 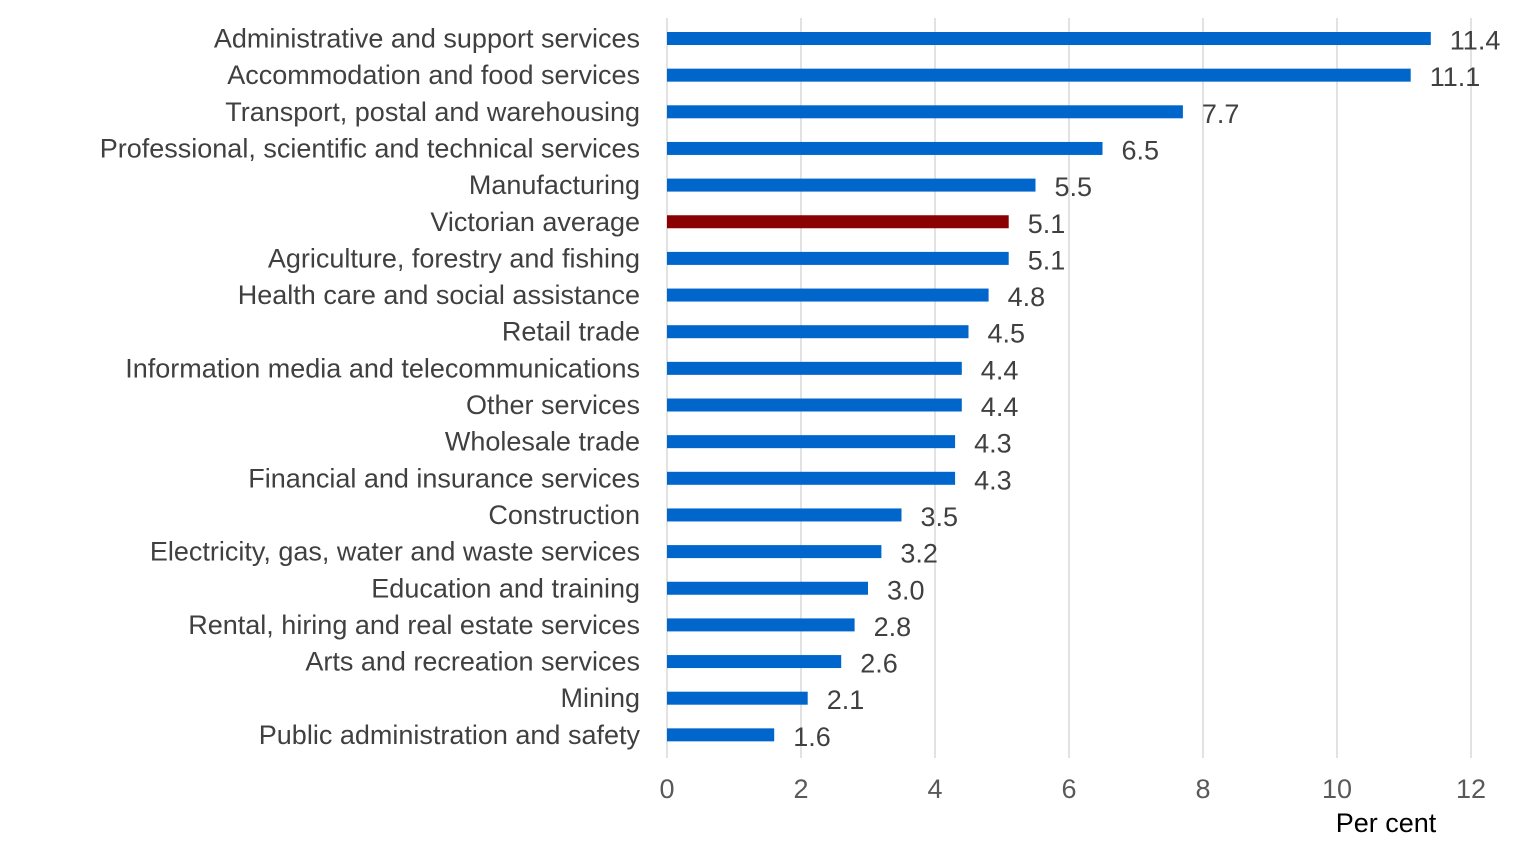 What do you see at coordinates (542, 442) in the screenshot?
I see `category-label: Wholesale trade` at bounding box center [542, 442].